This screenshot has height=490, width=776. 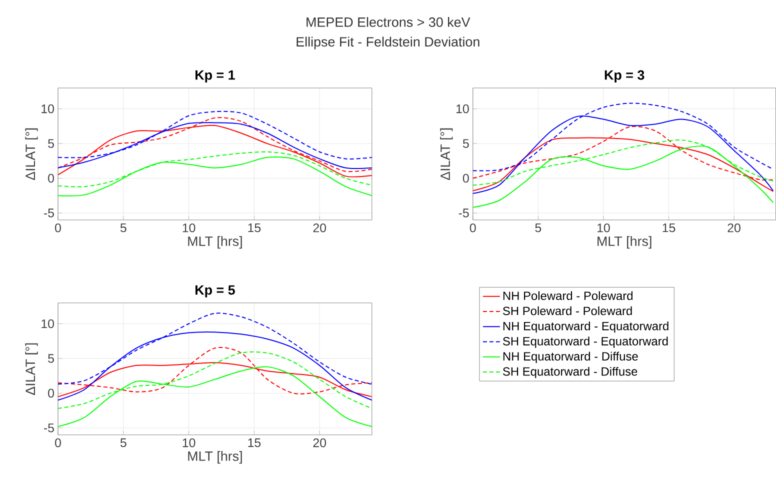 I want to click on legend-label: NH Equatorward - Equatorward, so click(x=585, y=327).